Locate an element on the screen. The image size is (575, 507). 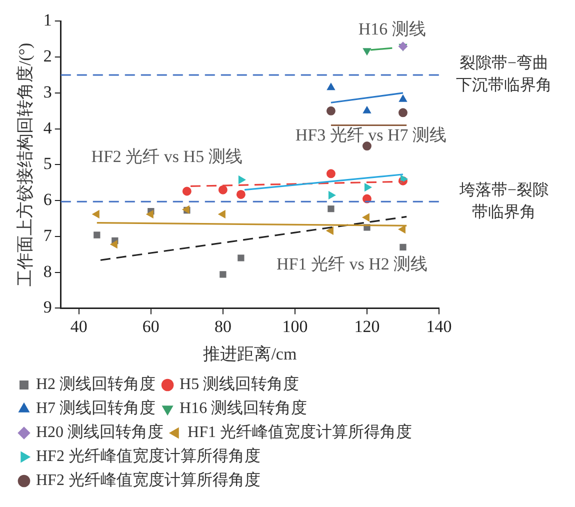
legend-label: H5 测线回转角度 is located at coordinates (240, 384).